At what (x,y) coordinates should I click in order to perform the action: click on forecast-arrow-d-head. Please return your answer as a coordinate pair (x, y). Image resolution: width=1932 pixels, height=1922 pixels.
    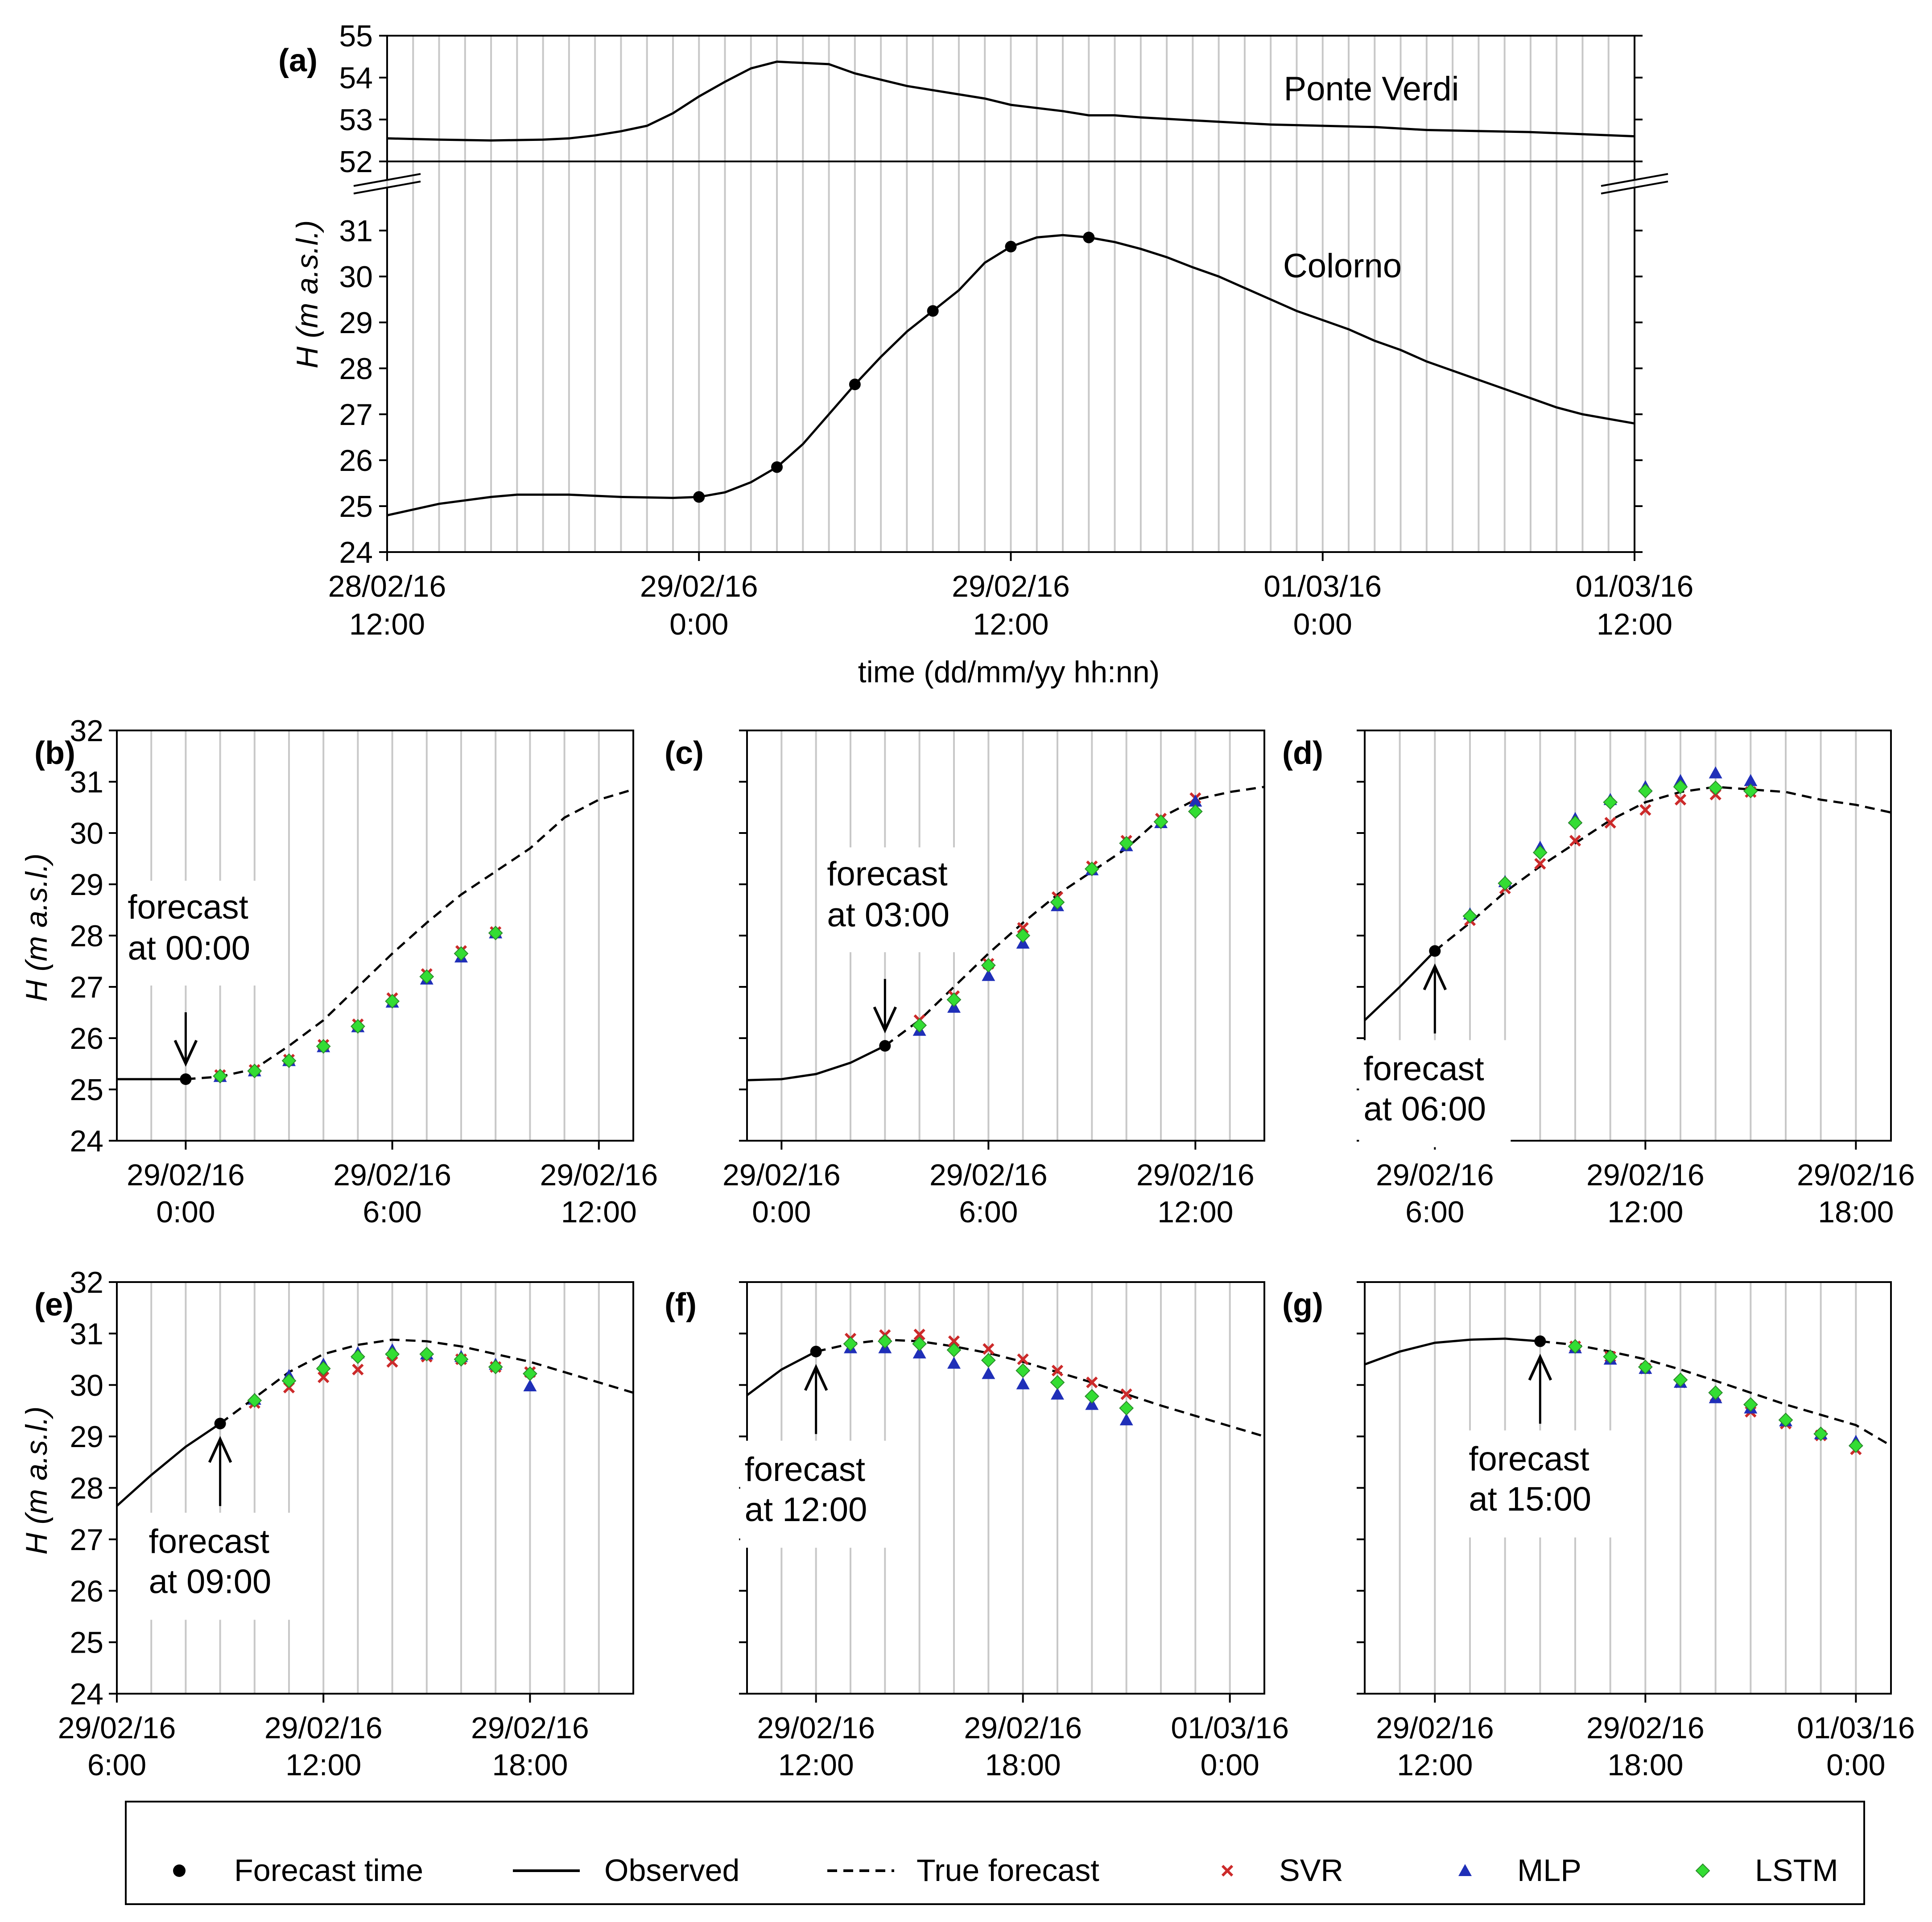
    Looking at the image, I should click on (1435, 976).